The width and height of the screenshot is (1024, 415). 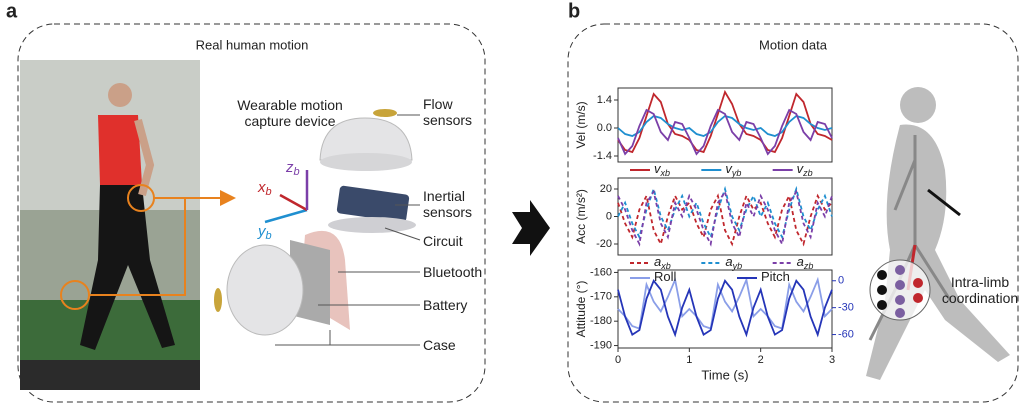 I want to click on panel-label: a, so click(x=12, y=11).